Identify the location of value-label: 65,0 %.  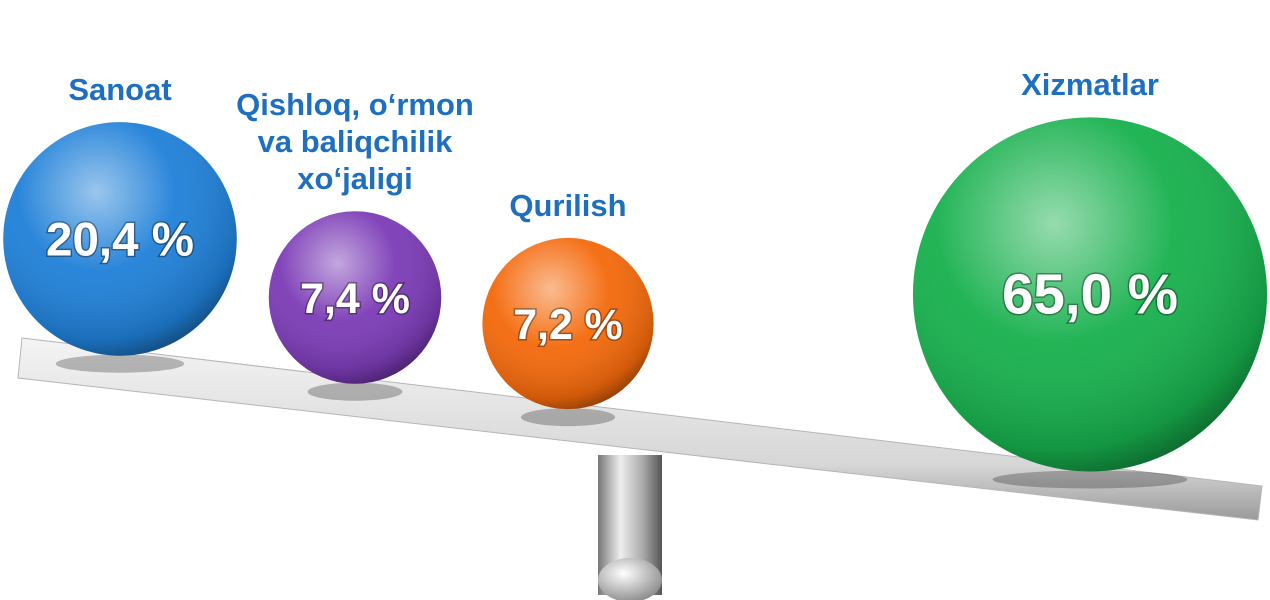
(1090, 293).